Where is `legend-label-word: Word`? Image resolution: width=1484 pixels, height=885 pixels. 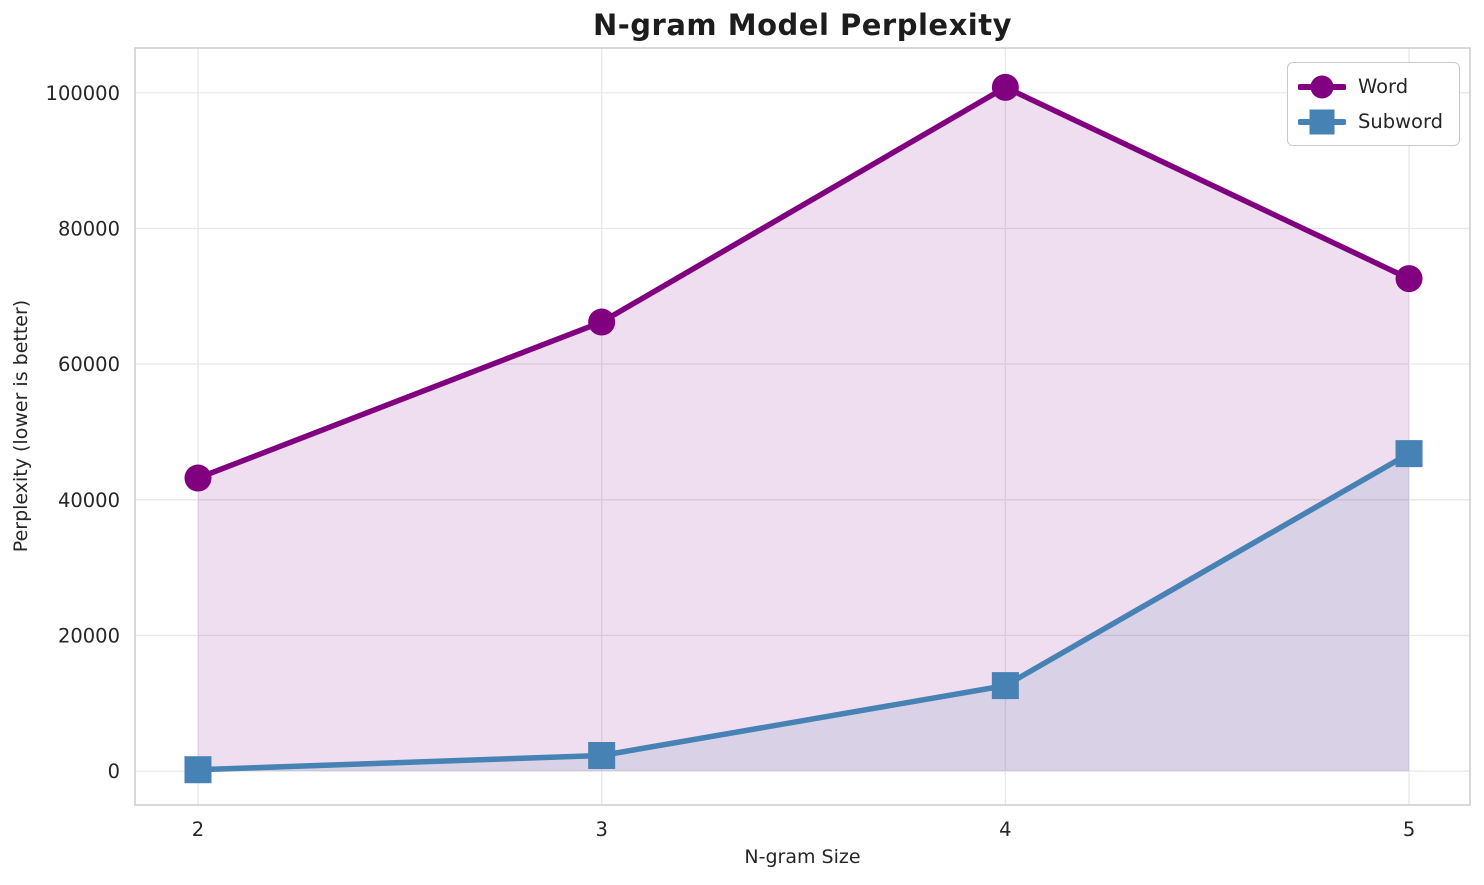
legend-label-word: Word is located at coordinates (1383, 86).